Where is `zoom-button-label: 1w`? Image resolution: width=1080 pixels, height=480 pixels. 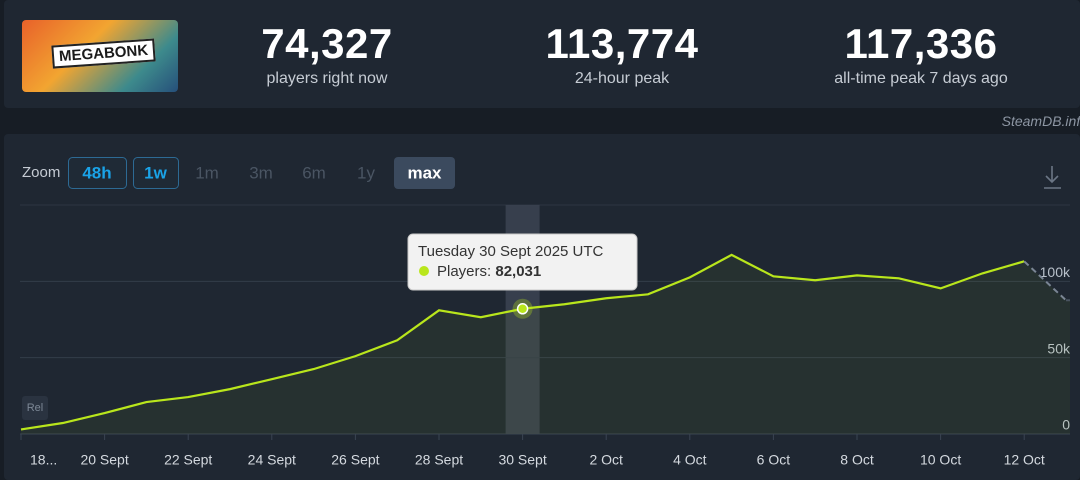
zoom-button-label: 1w is located at coordinates (155, 172).